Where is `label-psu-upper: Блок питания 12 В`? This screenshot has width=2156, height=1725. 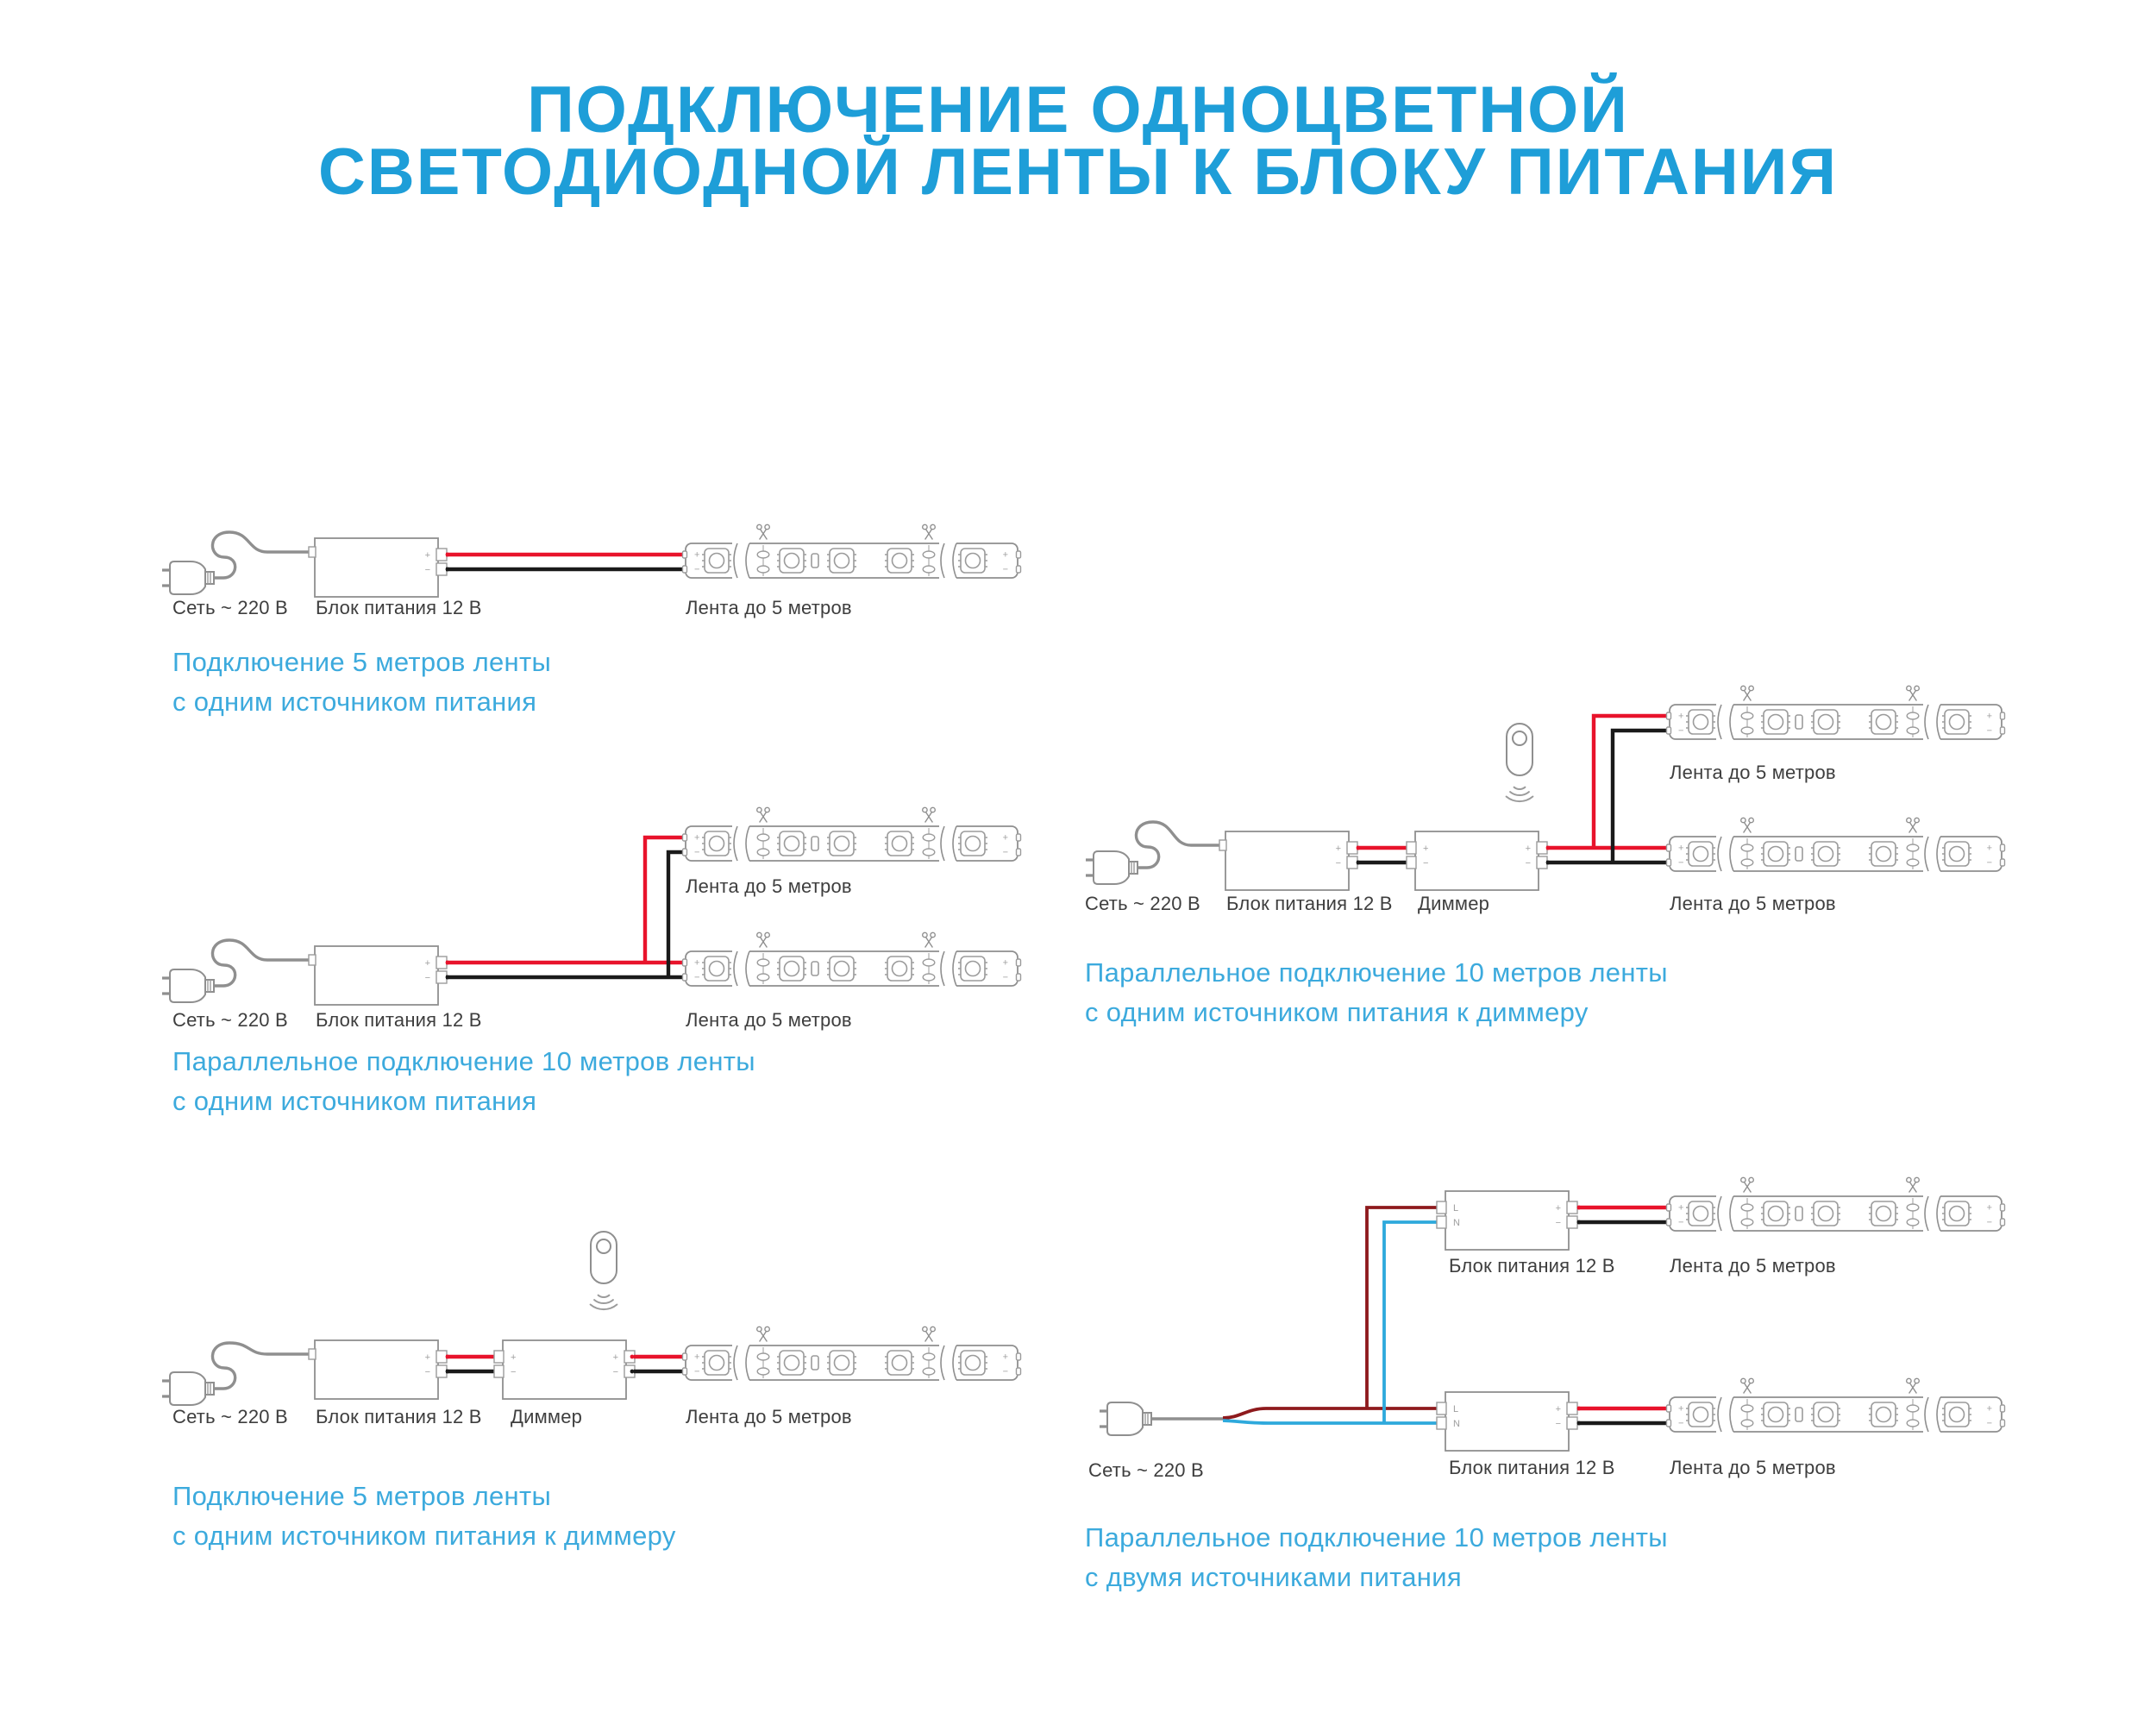
label-psu-upper: Блок питания 12 В is located at coordinates (1532, 1265).